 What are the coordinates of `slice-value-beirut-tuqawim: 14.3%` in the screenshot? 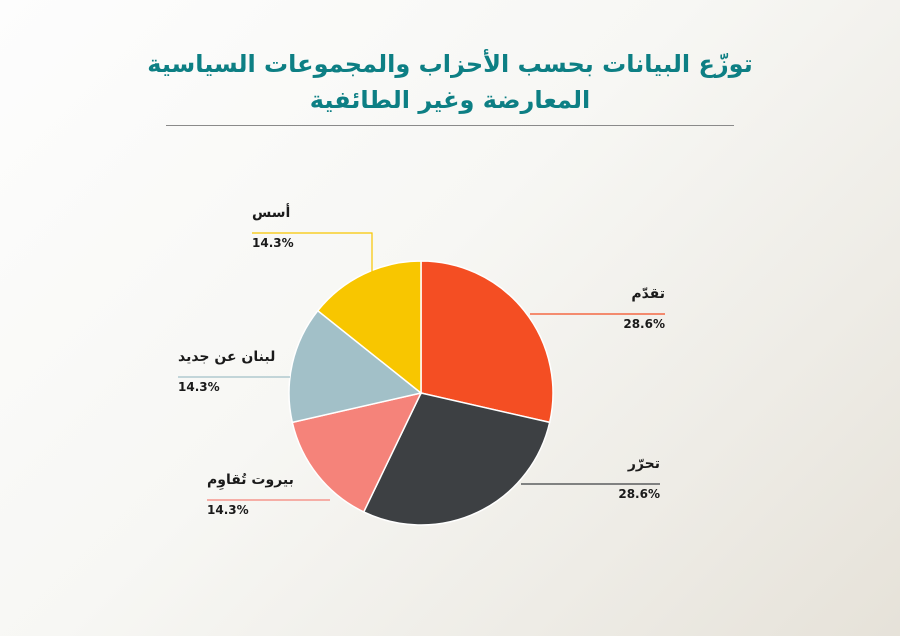 It's located at (228, 510).